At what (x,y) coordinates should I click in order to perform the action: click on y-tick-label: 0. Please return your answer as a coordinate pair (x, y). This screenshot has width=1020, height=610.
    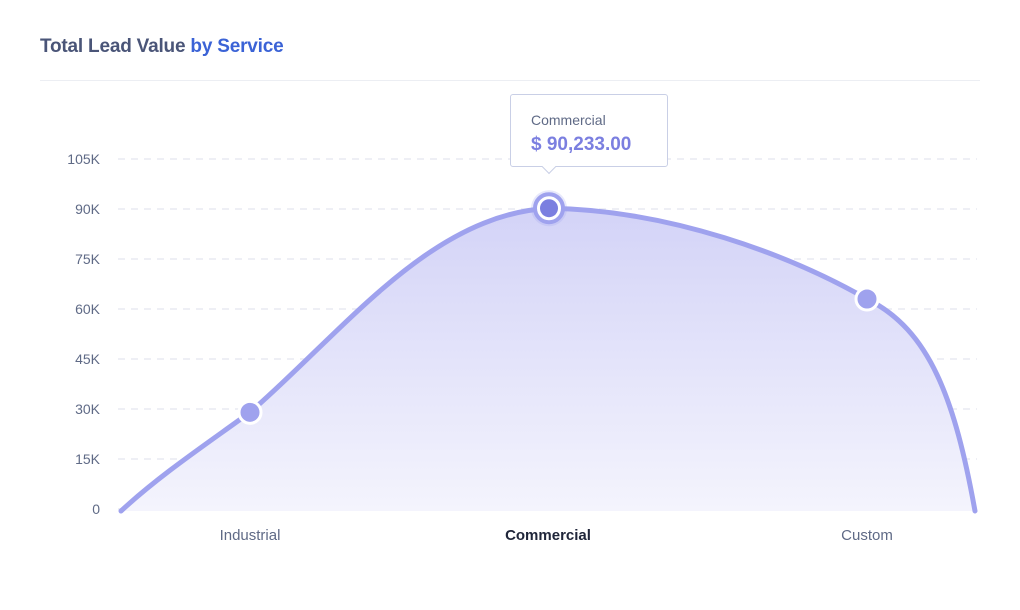
    Looking at the image, I should click on (96, 509).